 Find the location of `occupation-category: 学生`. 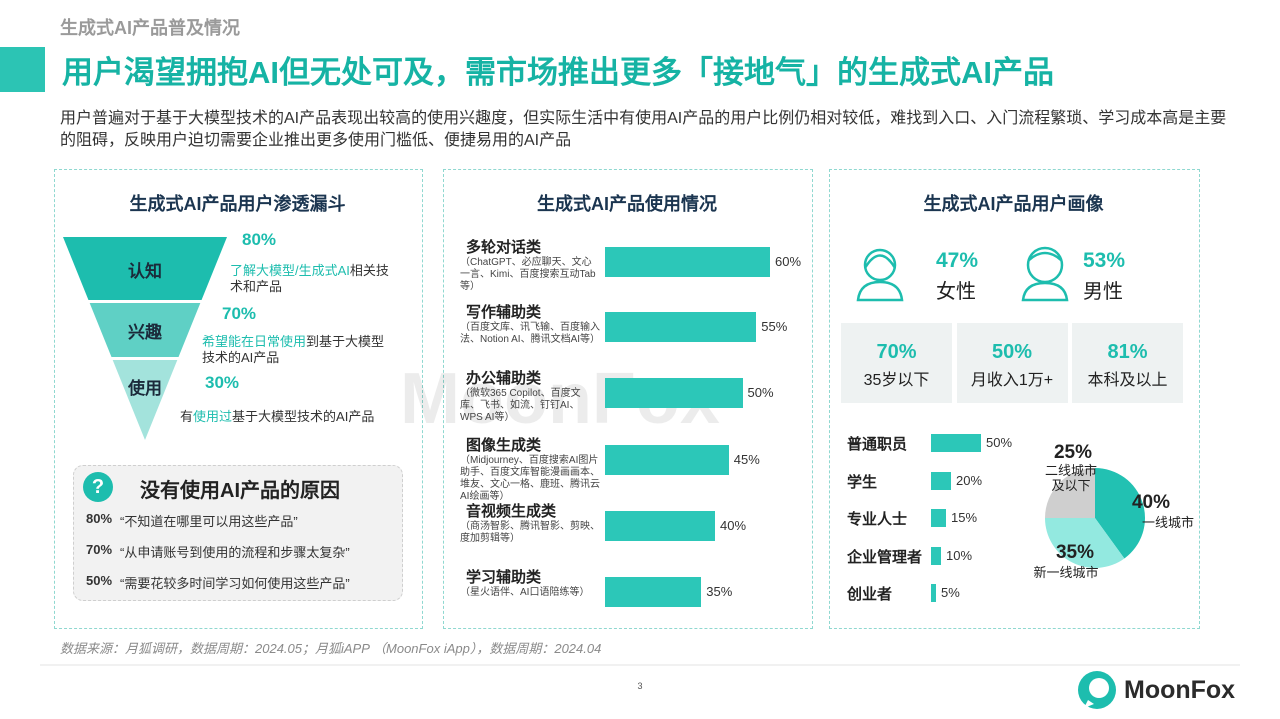

occupation-category: 学生 is located at coordinates (862, 482).